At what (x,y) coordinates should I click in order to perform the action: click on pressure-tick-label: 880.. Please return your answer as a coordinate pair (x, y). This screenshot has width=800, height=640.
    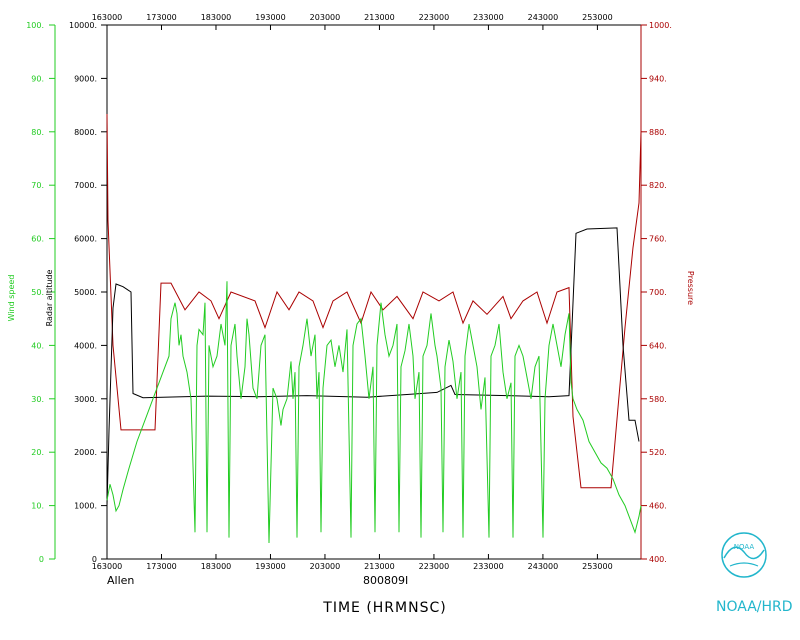
    Looking at the image, I should click on (658, 132).